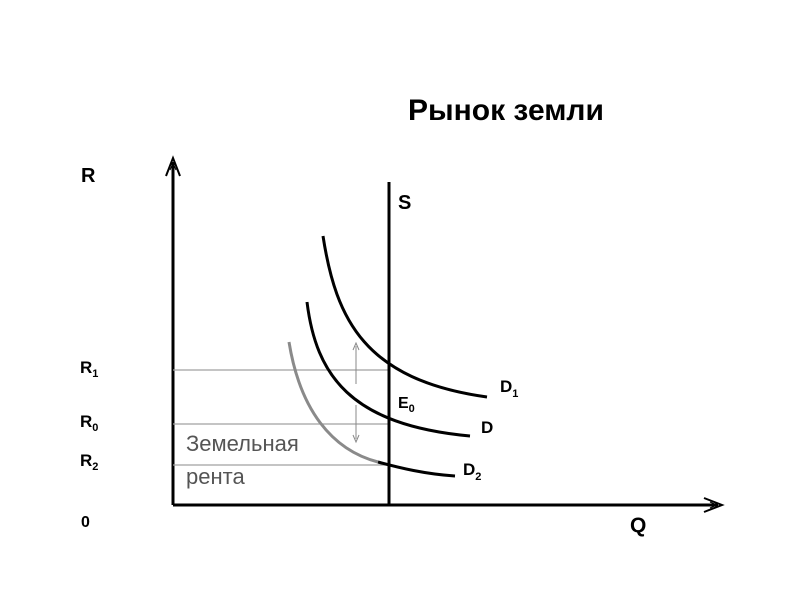 The width and height of the screenshot is (800, 600). What do you see at coordinates (85, 522) in the screenshot?
I see `origin-label: 0` at bounding box center [85, 522].